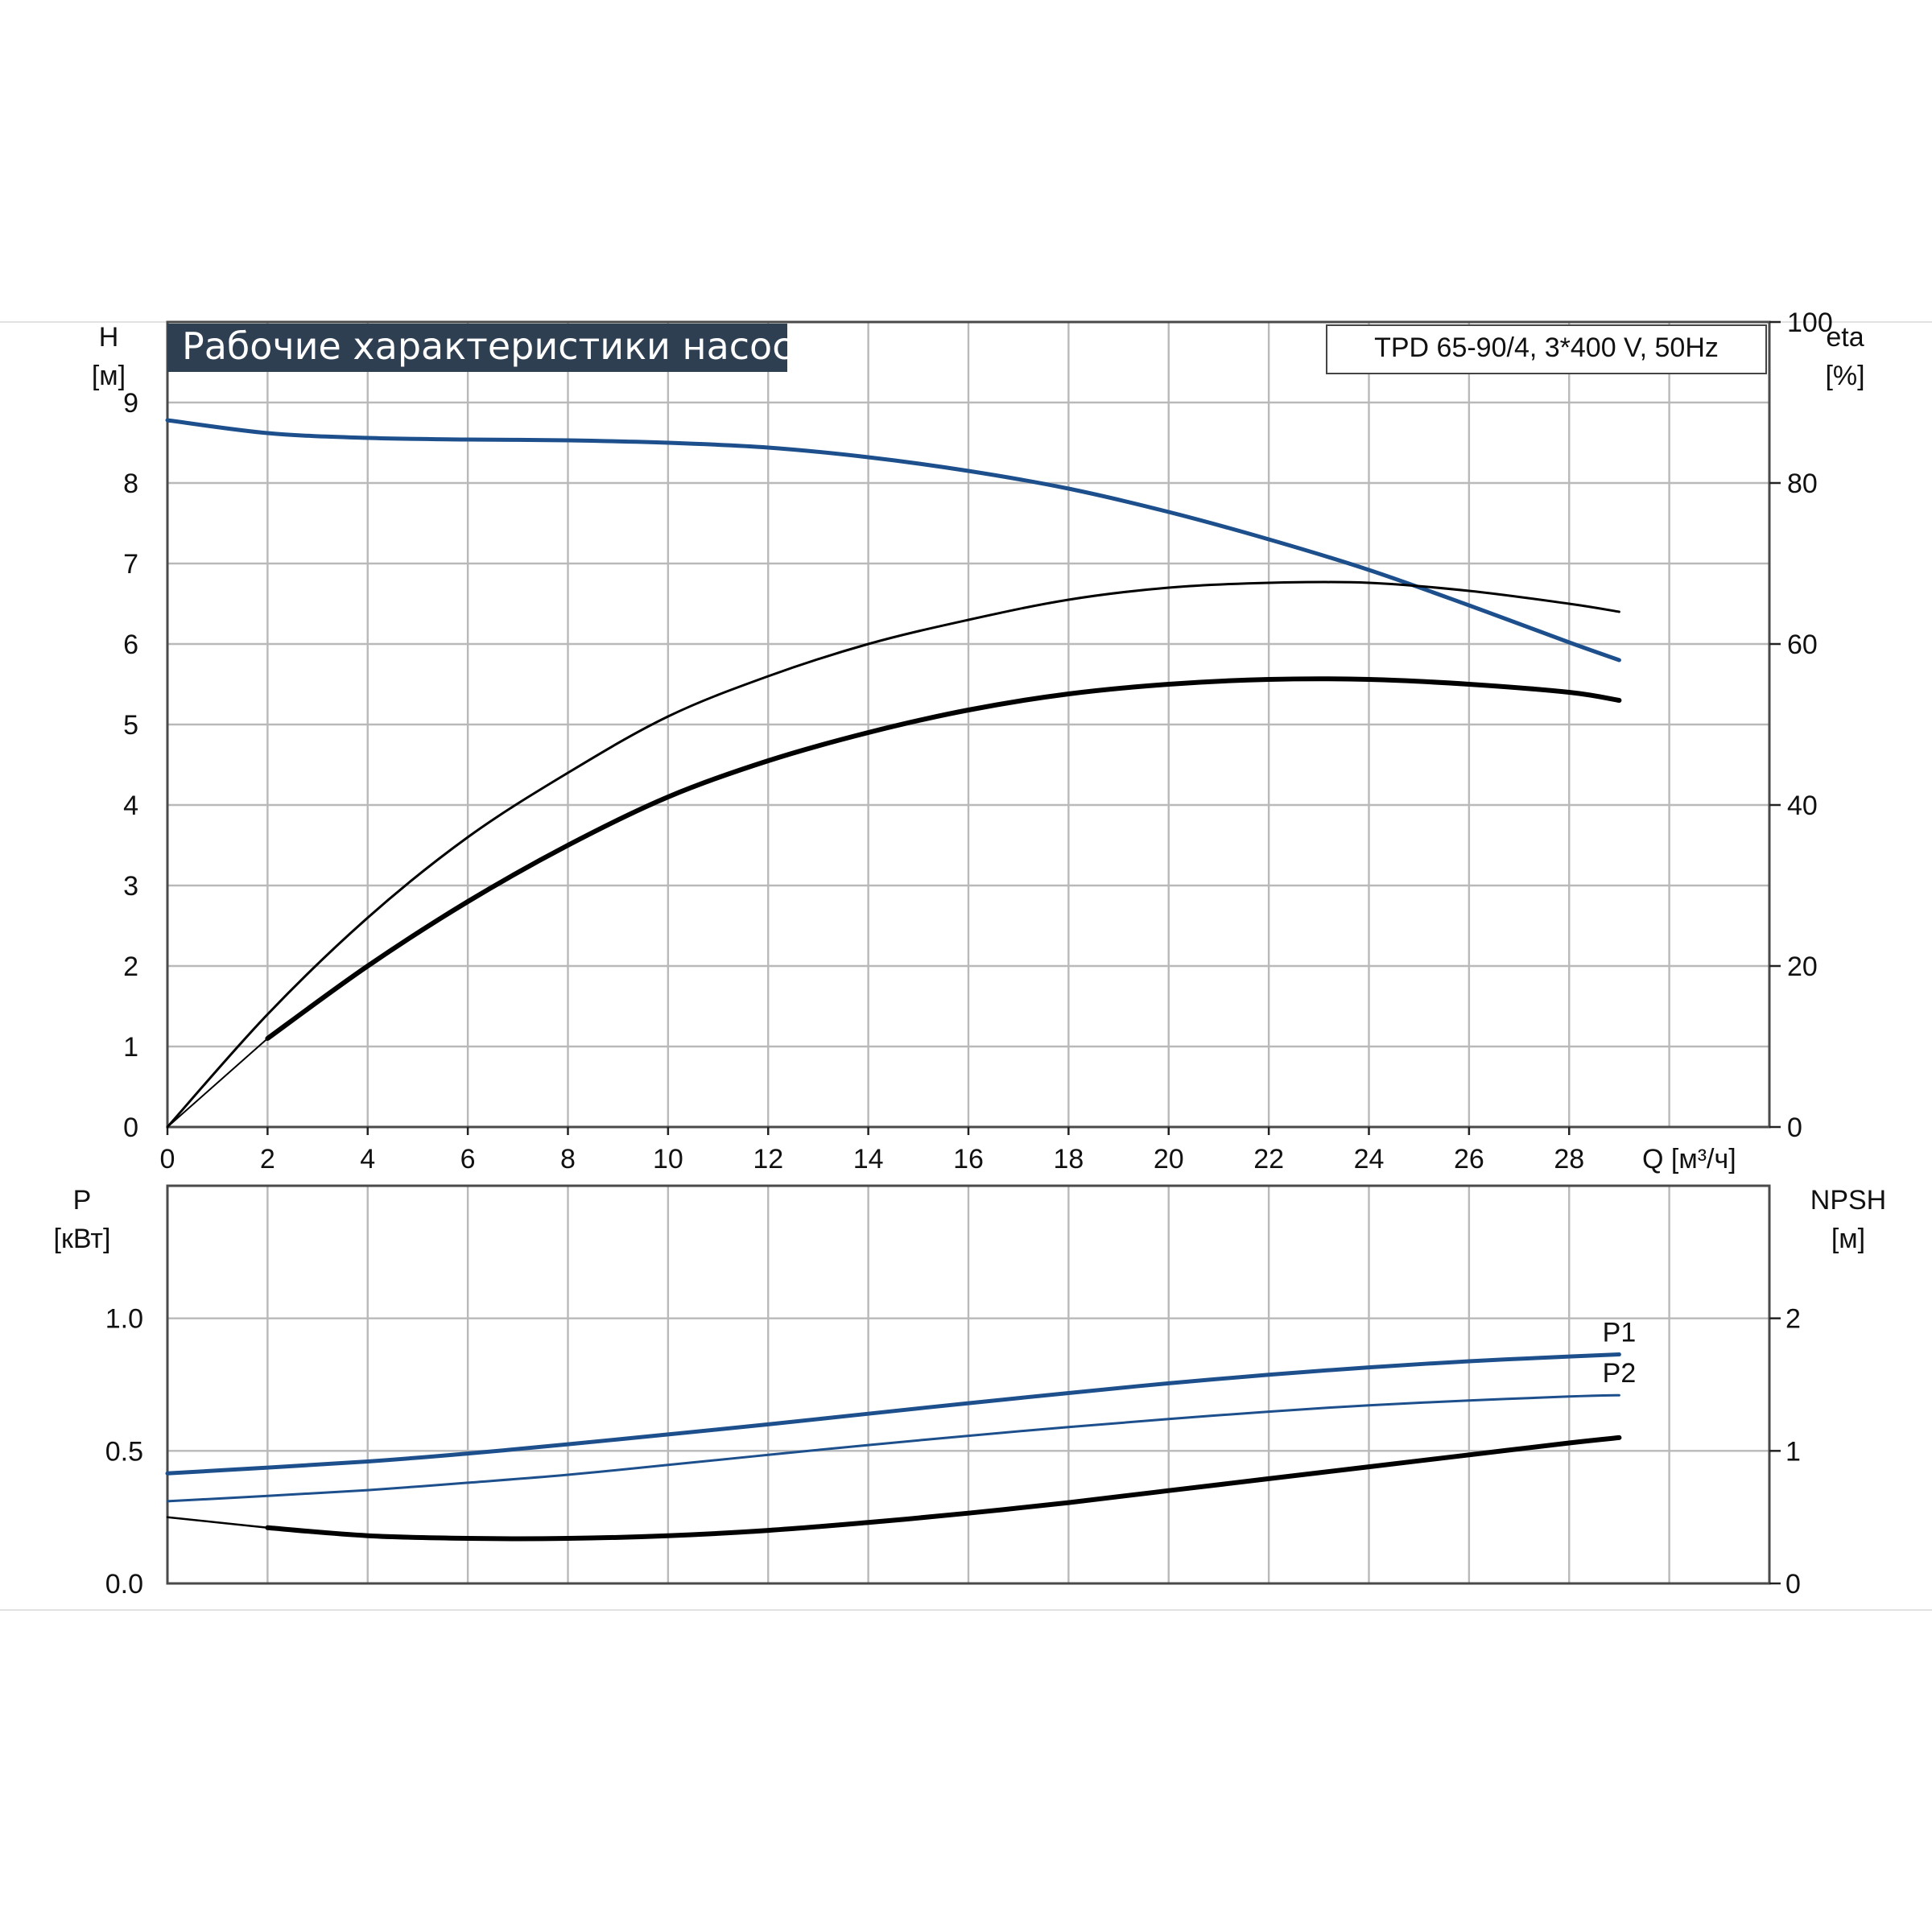 The image size is (1932, 1932). I want to click on x-tick-label: 20, so click(1169, 1159).